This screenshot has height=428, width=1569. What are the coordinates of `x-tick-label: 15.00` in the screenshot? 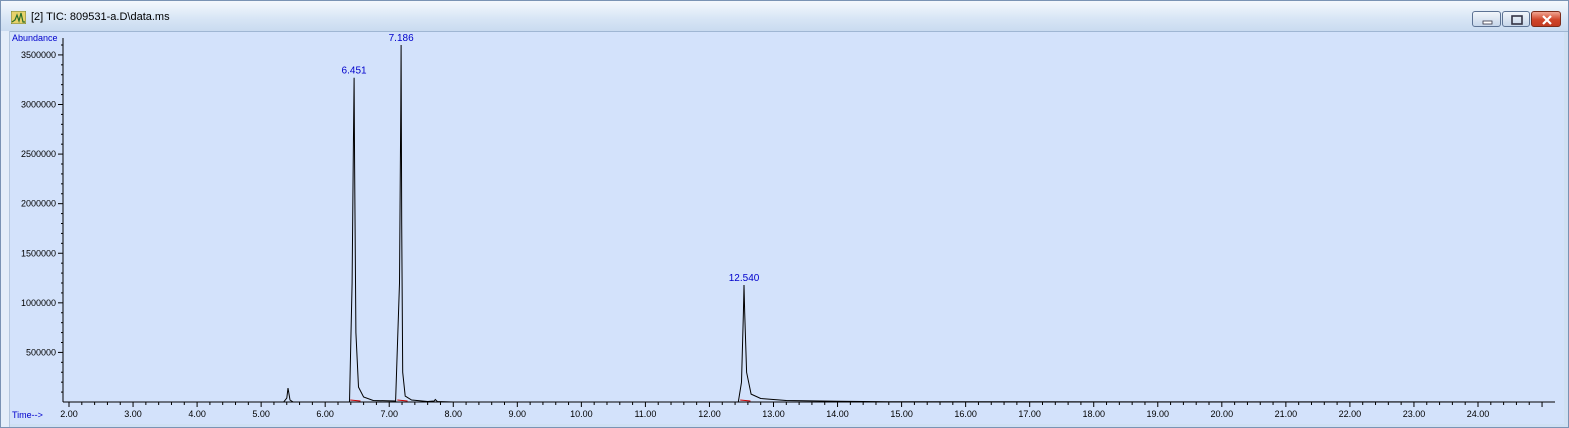 It's located at (901, 414).